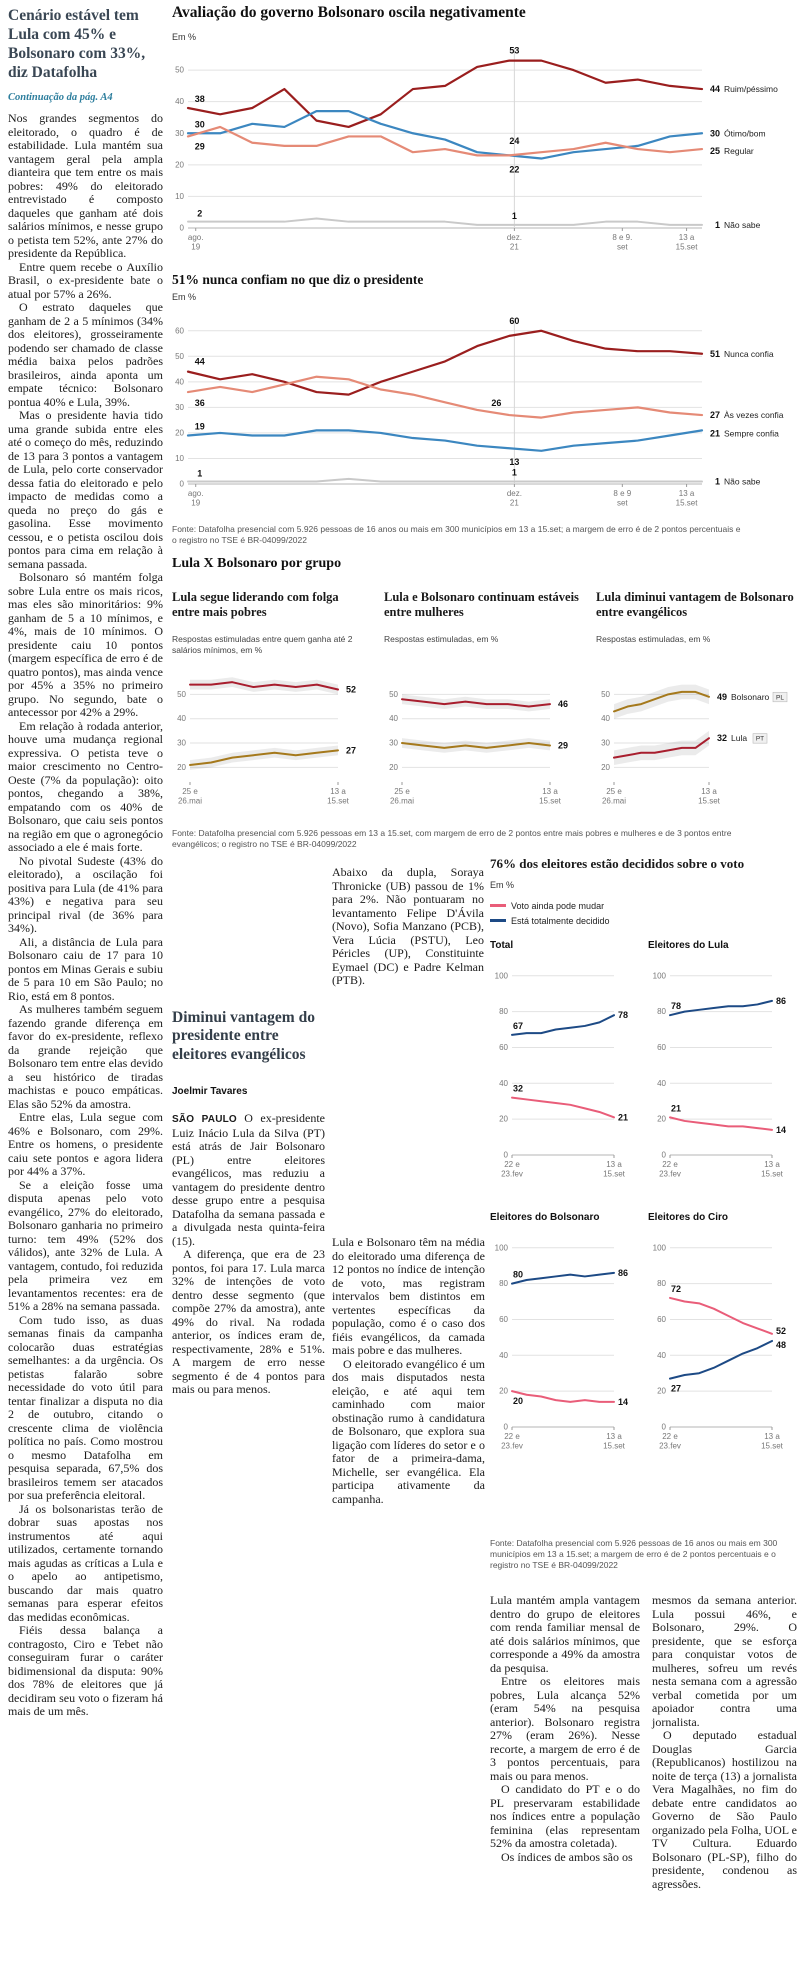 The image size is (803, 1964). Describe the element at coordinates (502, 945) in the screenshot. I see `decided-total-title: Total` at that location.